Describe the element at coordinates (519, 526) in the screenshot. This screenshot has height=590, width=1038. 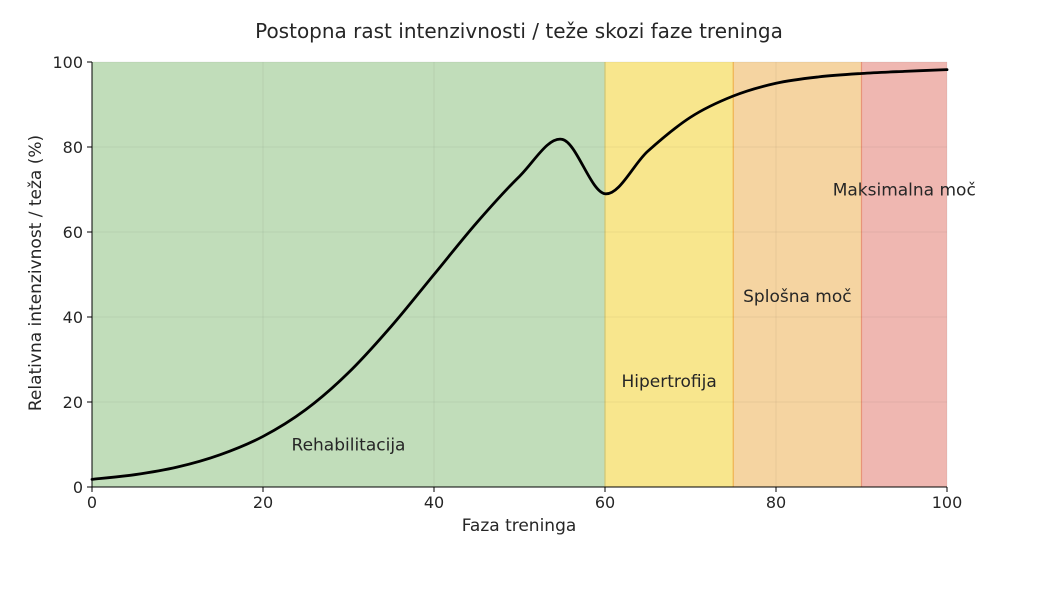
I see `x-axis-label: Faza treninga` at that location.